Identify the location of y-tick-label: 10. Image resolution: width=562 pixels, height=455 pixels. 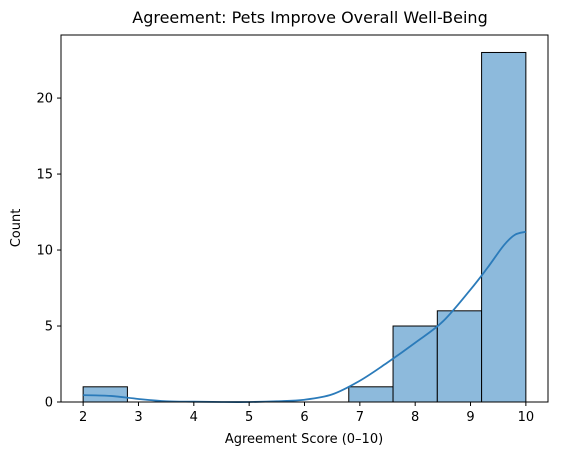
(44, 251).